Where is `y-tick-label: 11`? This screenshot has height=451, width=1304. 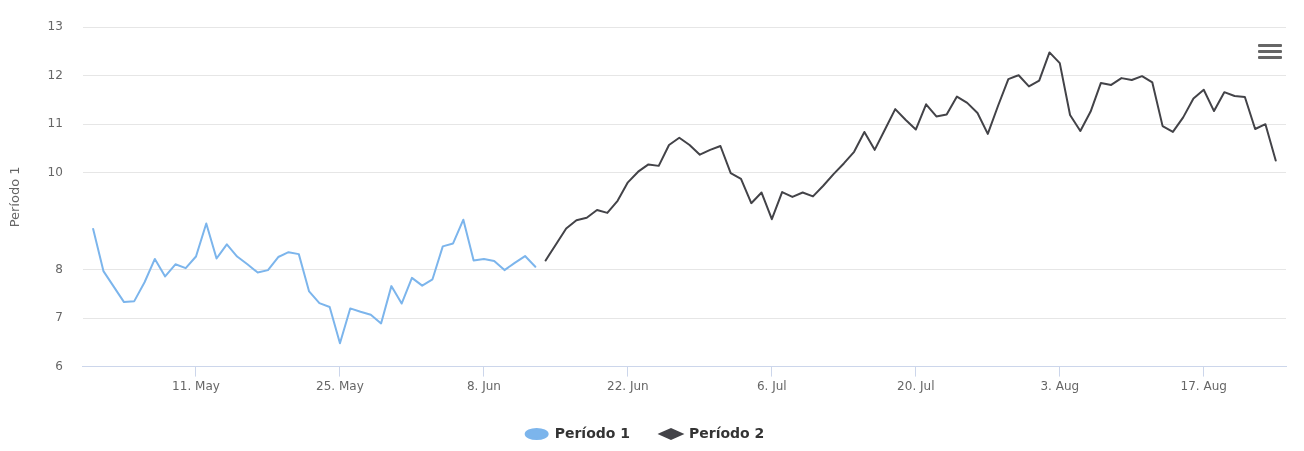
y-tick-label: 11 is located at coordinates (55, 123).